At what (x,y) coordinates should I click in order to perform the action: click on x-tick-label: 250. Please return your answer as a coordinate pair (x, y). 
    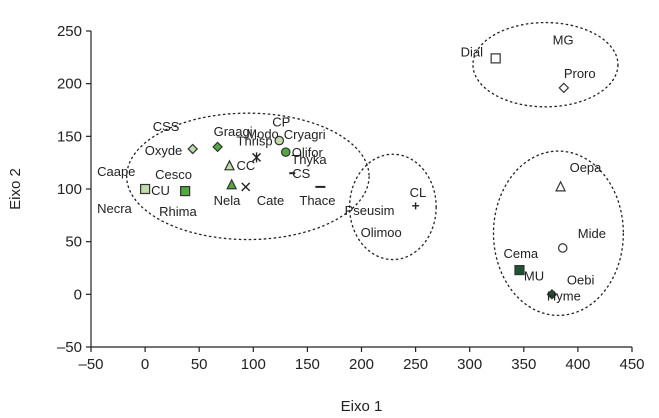
    Looking at the image, I should click on (415, 364).